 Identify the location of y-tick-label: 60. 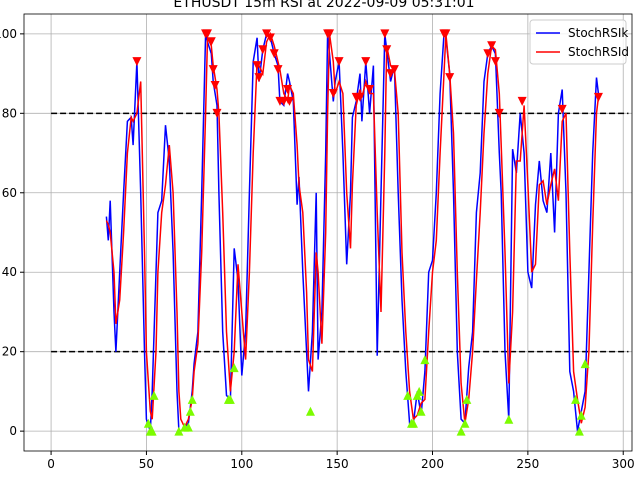
(9, 193).